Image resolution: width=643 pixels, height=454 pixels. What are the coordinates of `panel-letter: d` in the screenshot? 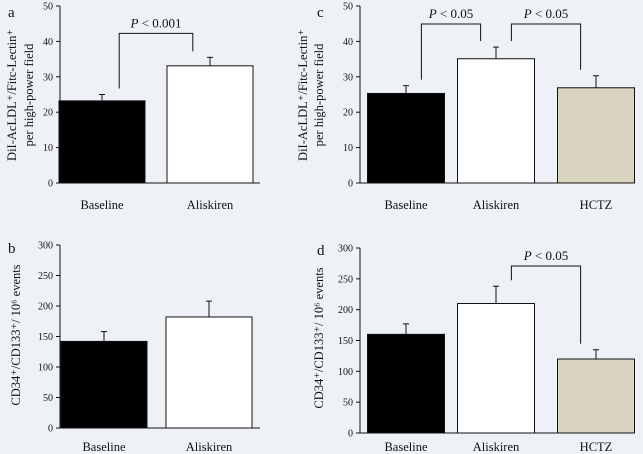 It's located at (321, 251).